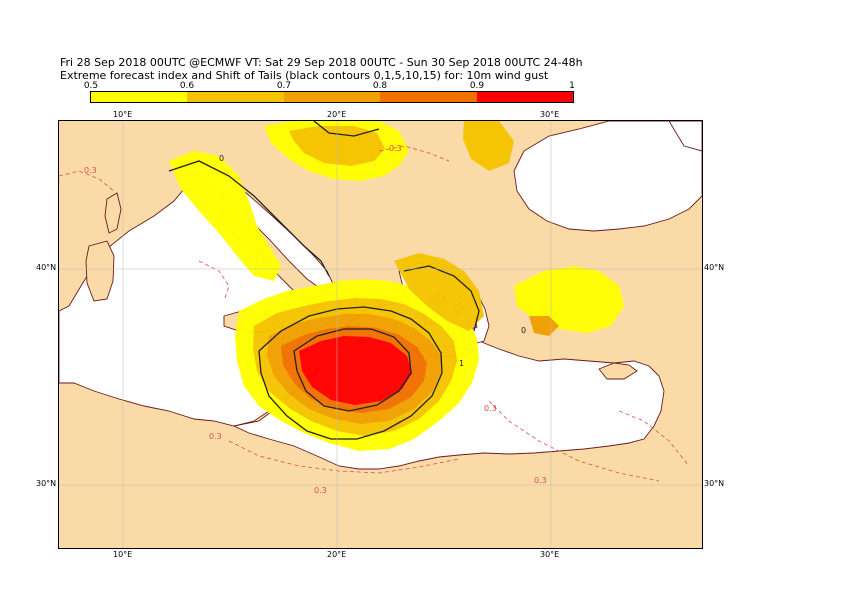  What do you see at coordinates (225, 216) in the screenshot?
I see `efi-italy` at bounding box center [225, 216].